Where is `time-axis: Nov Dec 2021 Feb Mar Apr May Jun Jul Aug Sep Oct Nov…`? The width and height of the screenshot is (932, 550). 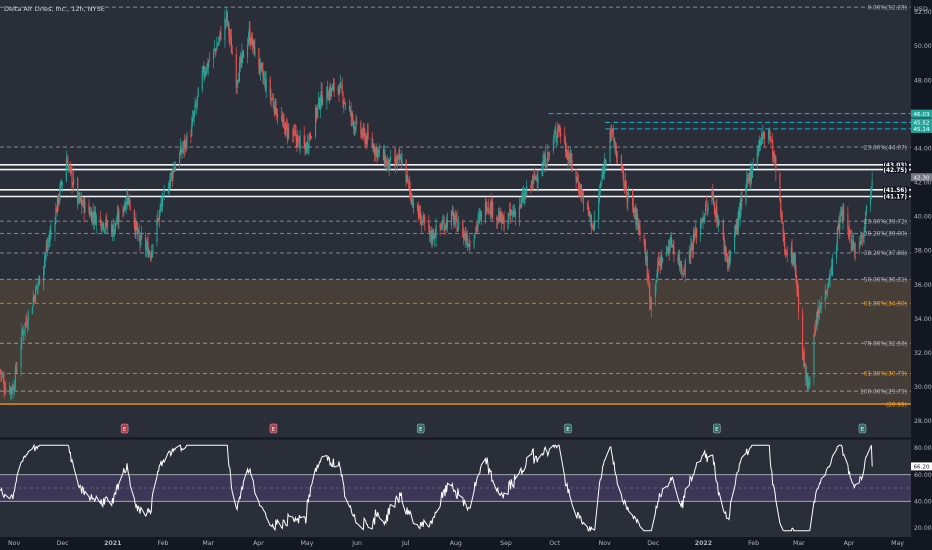
time-axis: Nov Dec 2021 Feb Mar Apr May Jun Jul Aug Sep Oct Nov… is located at coordinates (456, 543).